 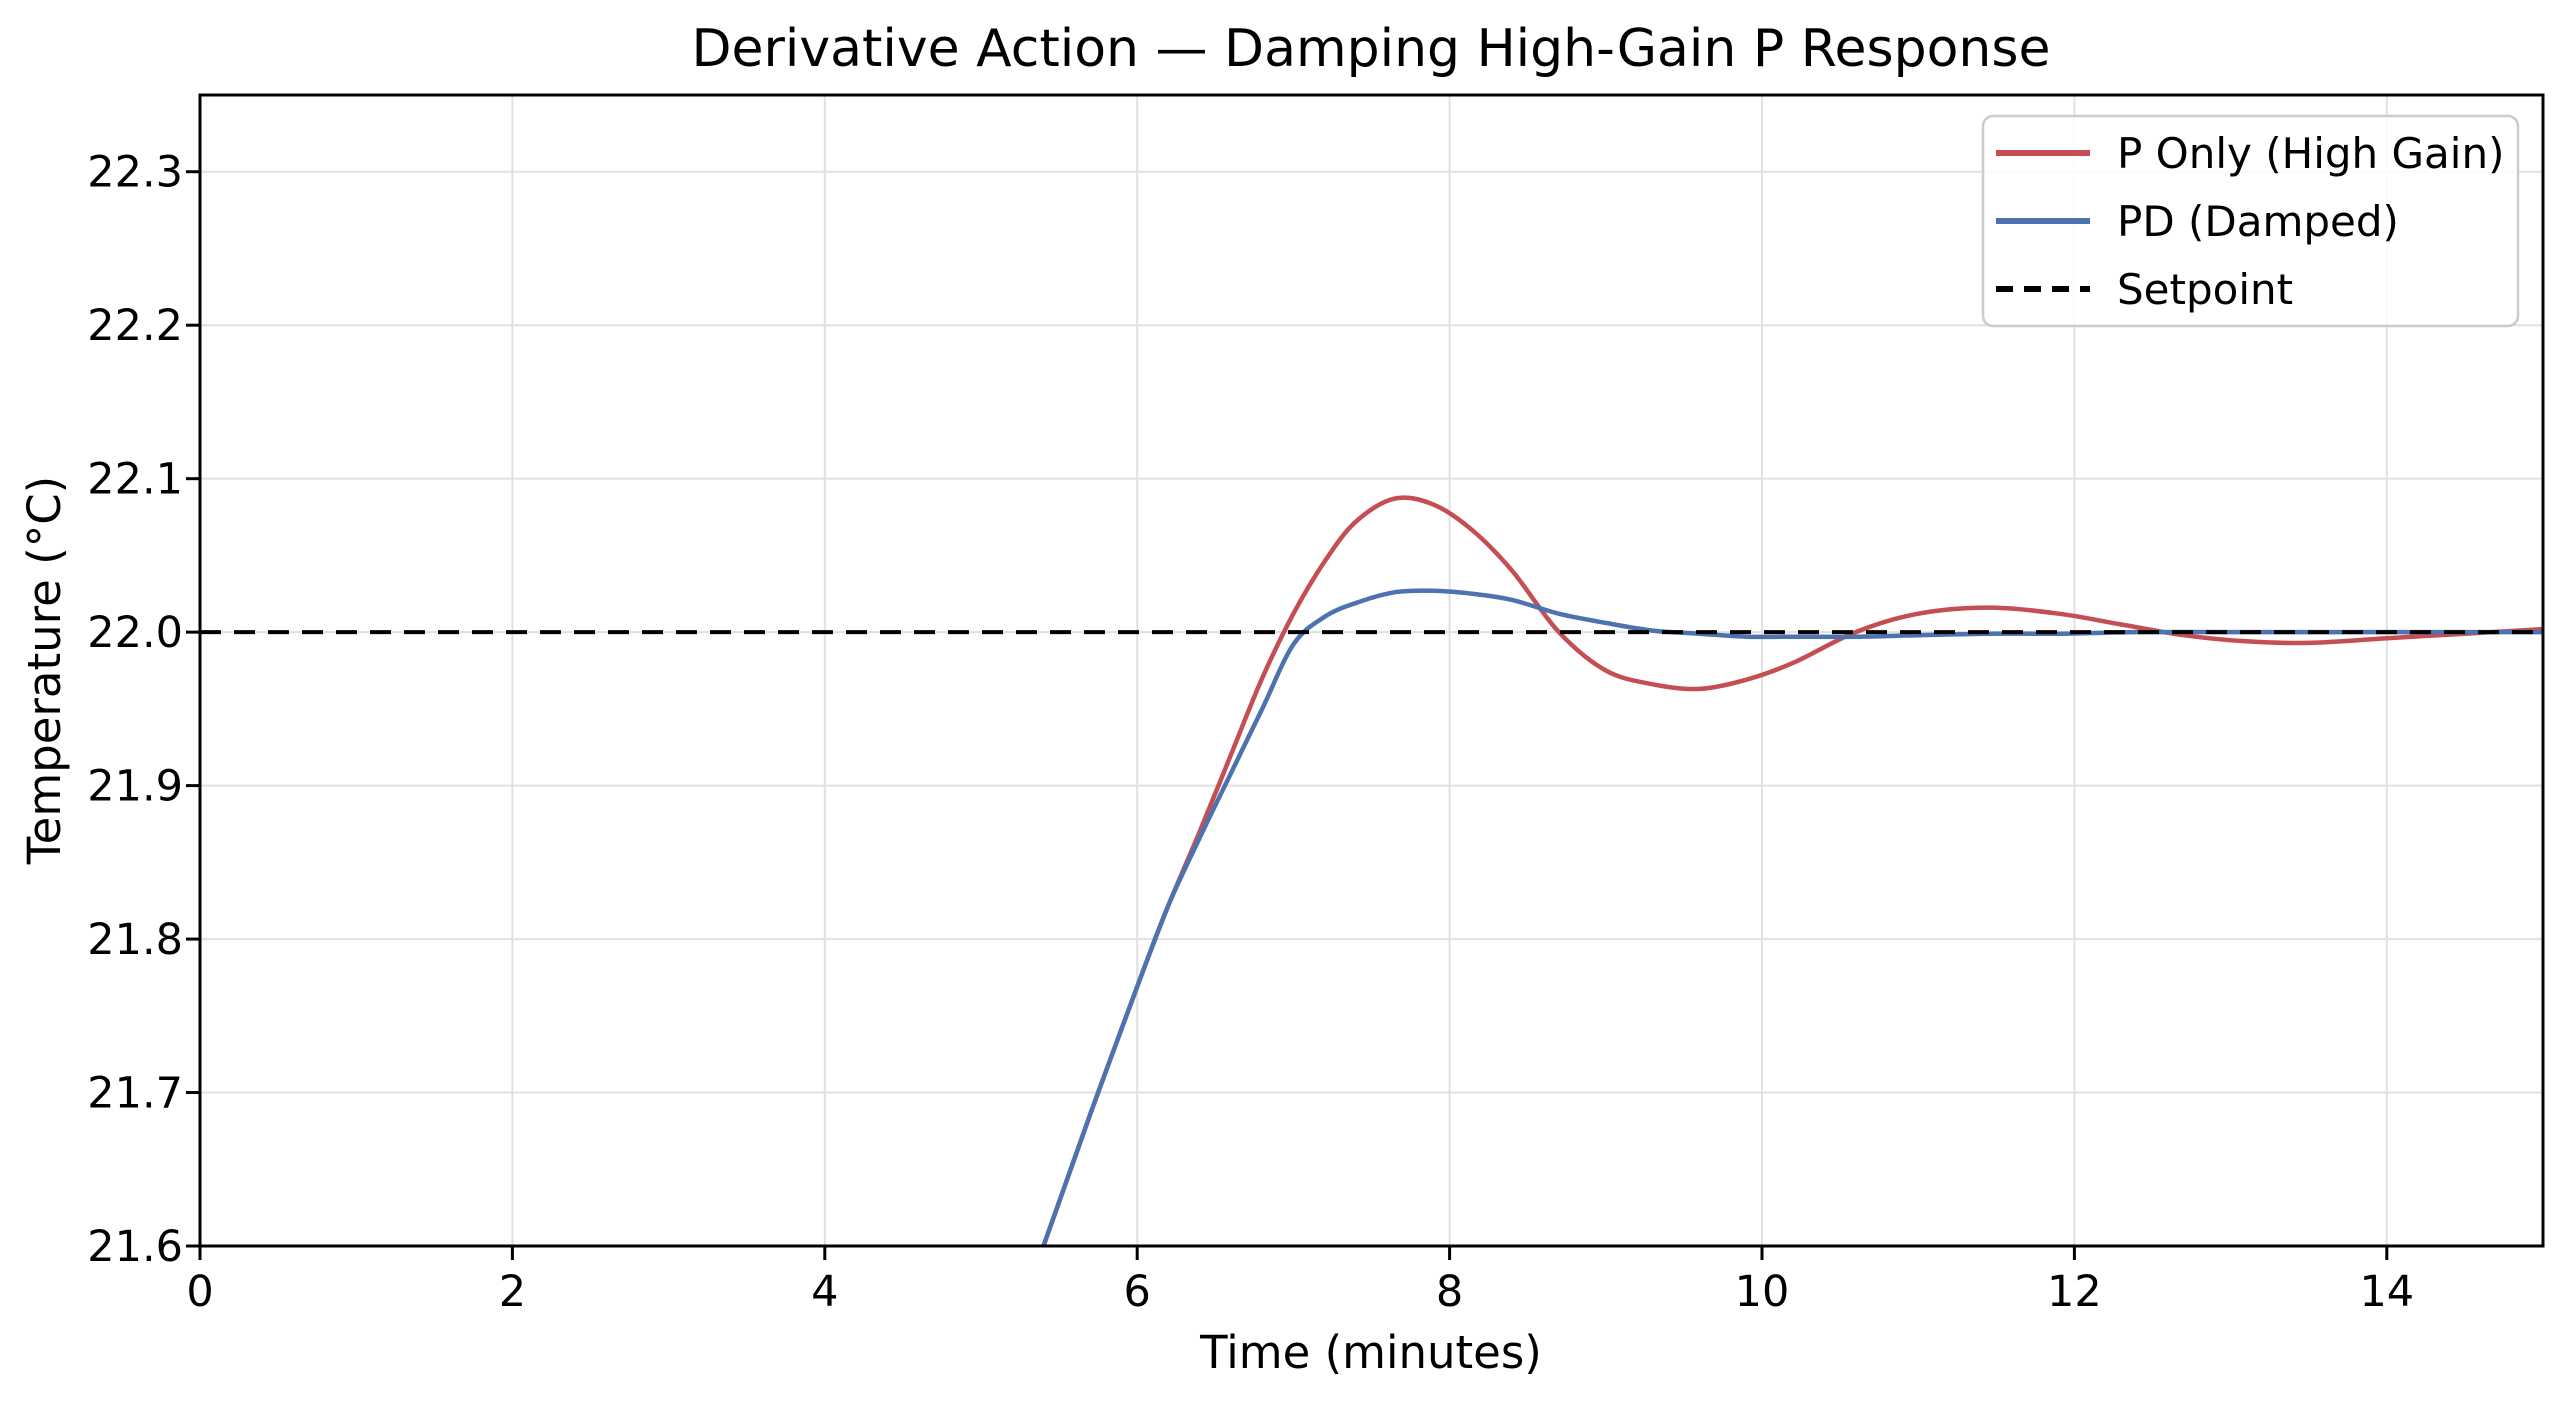 I want to click on x-tick-label-14: 14, so click(x=2386, y=1292).